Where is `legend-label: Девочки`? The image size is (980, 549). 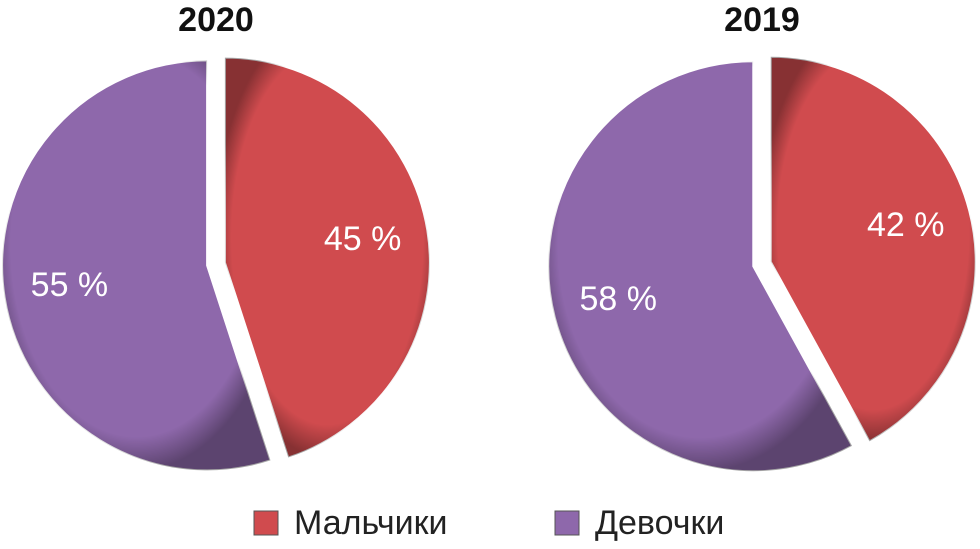
legend-label: Девочки is located at coordinates (659, 523).